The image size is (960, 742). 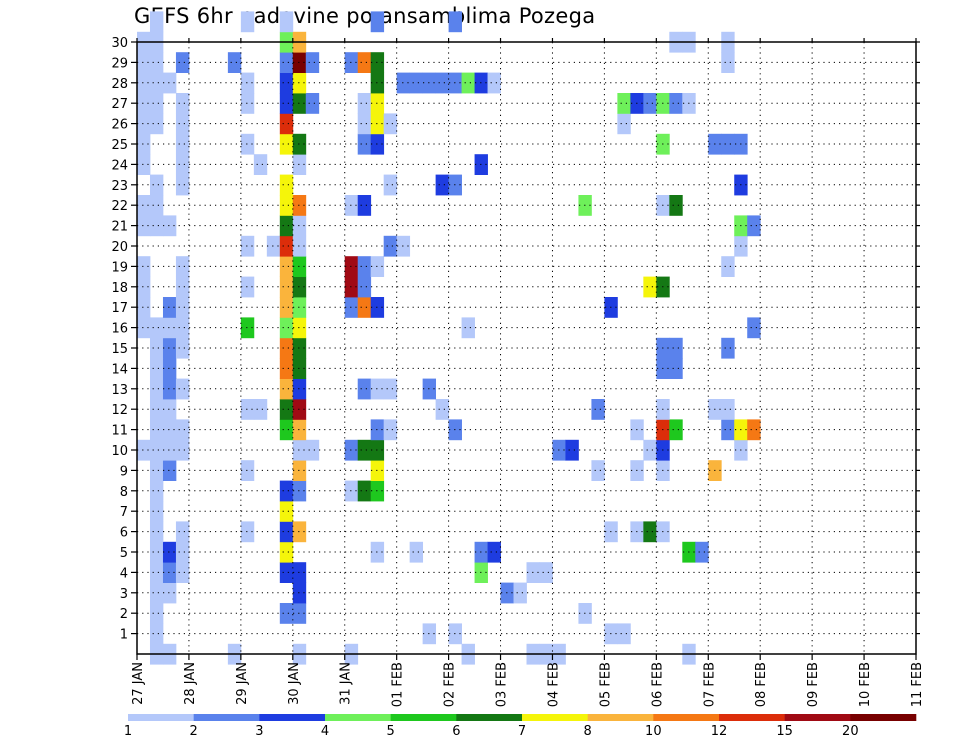 What do you see at coordinates (813, 684) in the screenshot?
I see `x-tick-label: 09 FEB` at bounding box center [813, 684].